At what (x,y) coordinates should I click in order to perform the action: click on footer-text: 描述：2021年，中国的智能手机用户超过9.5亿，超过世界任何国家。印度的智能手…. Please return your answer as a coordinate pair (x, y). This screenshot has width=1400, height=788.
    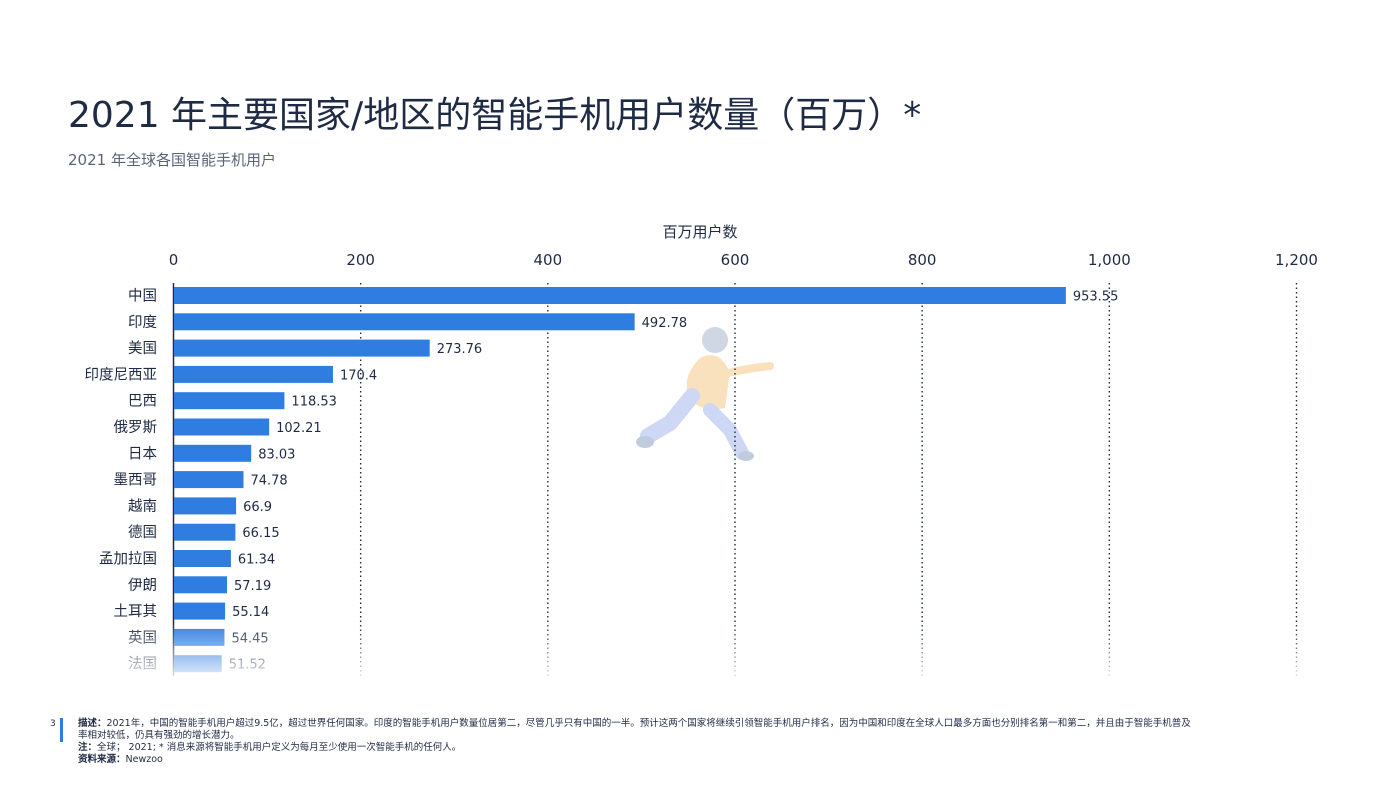
    Looking at the image, I should click on (638, 742).